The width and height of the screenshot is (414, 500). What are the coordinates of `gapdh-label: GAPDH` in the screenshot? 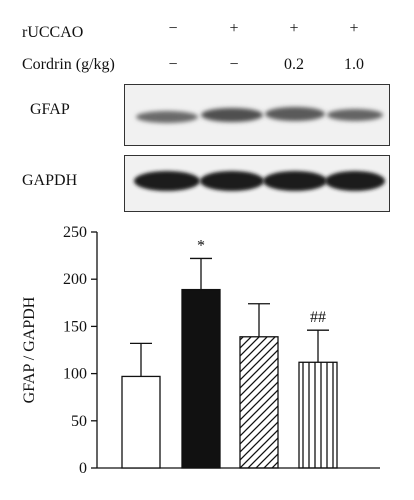 It's located at (50, 180).